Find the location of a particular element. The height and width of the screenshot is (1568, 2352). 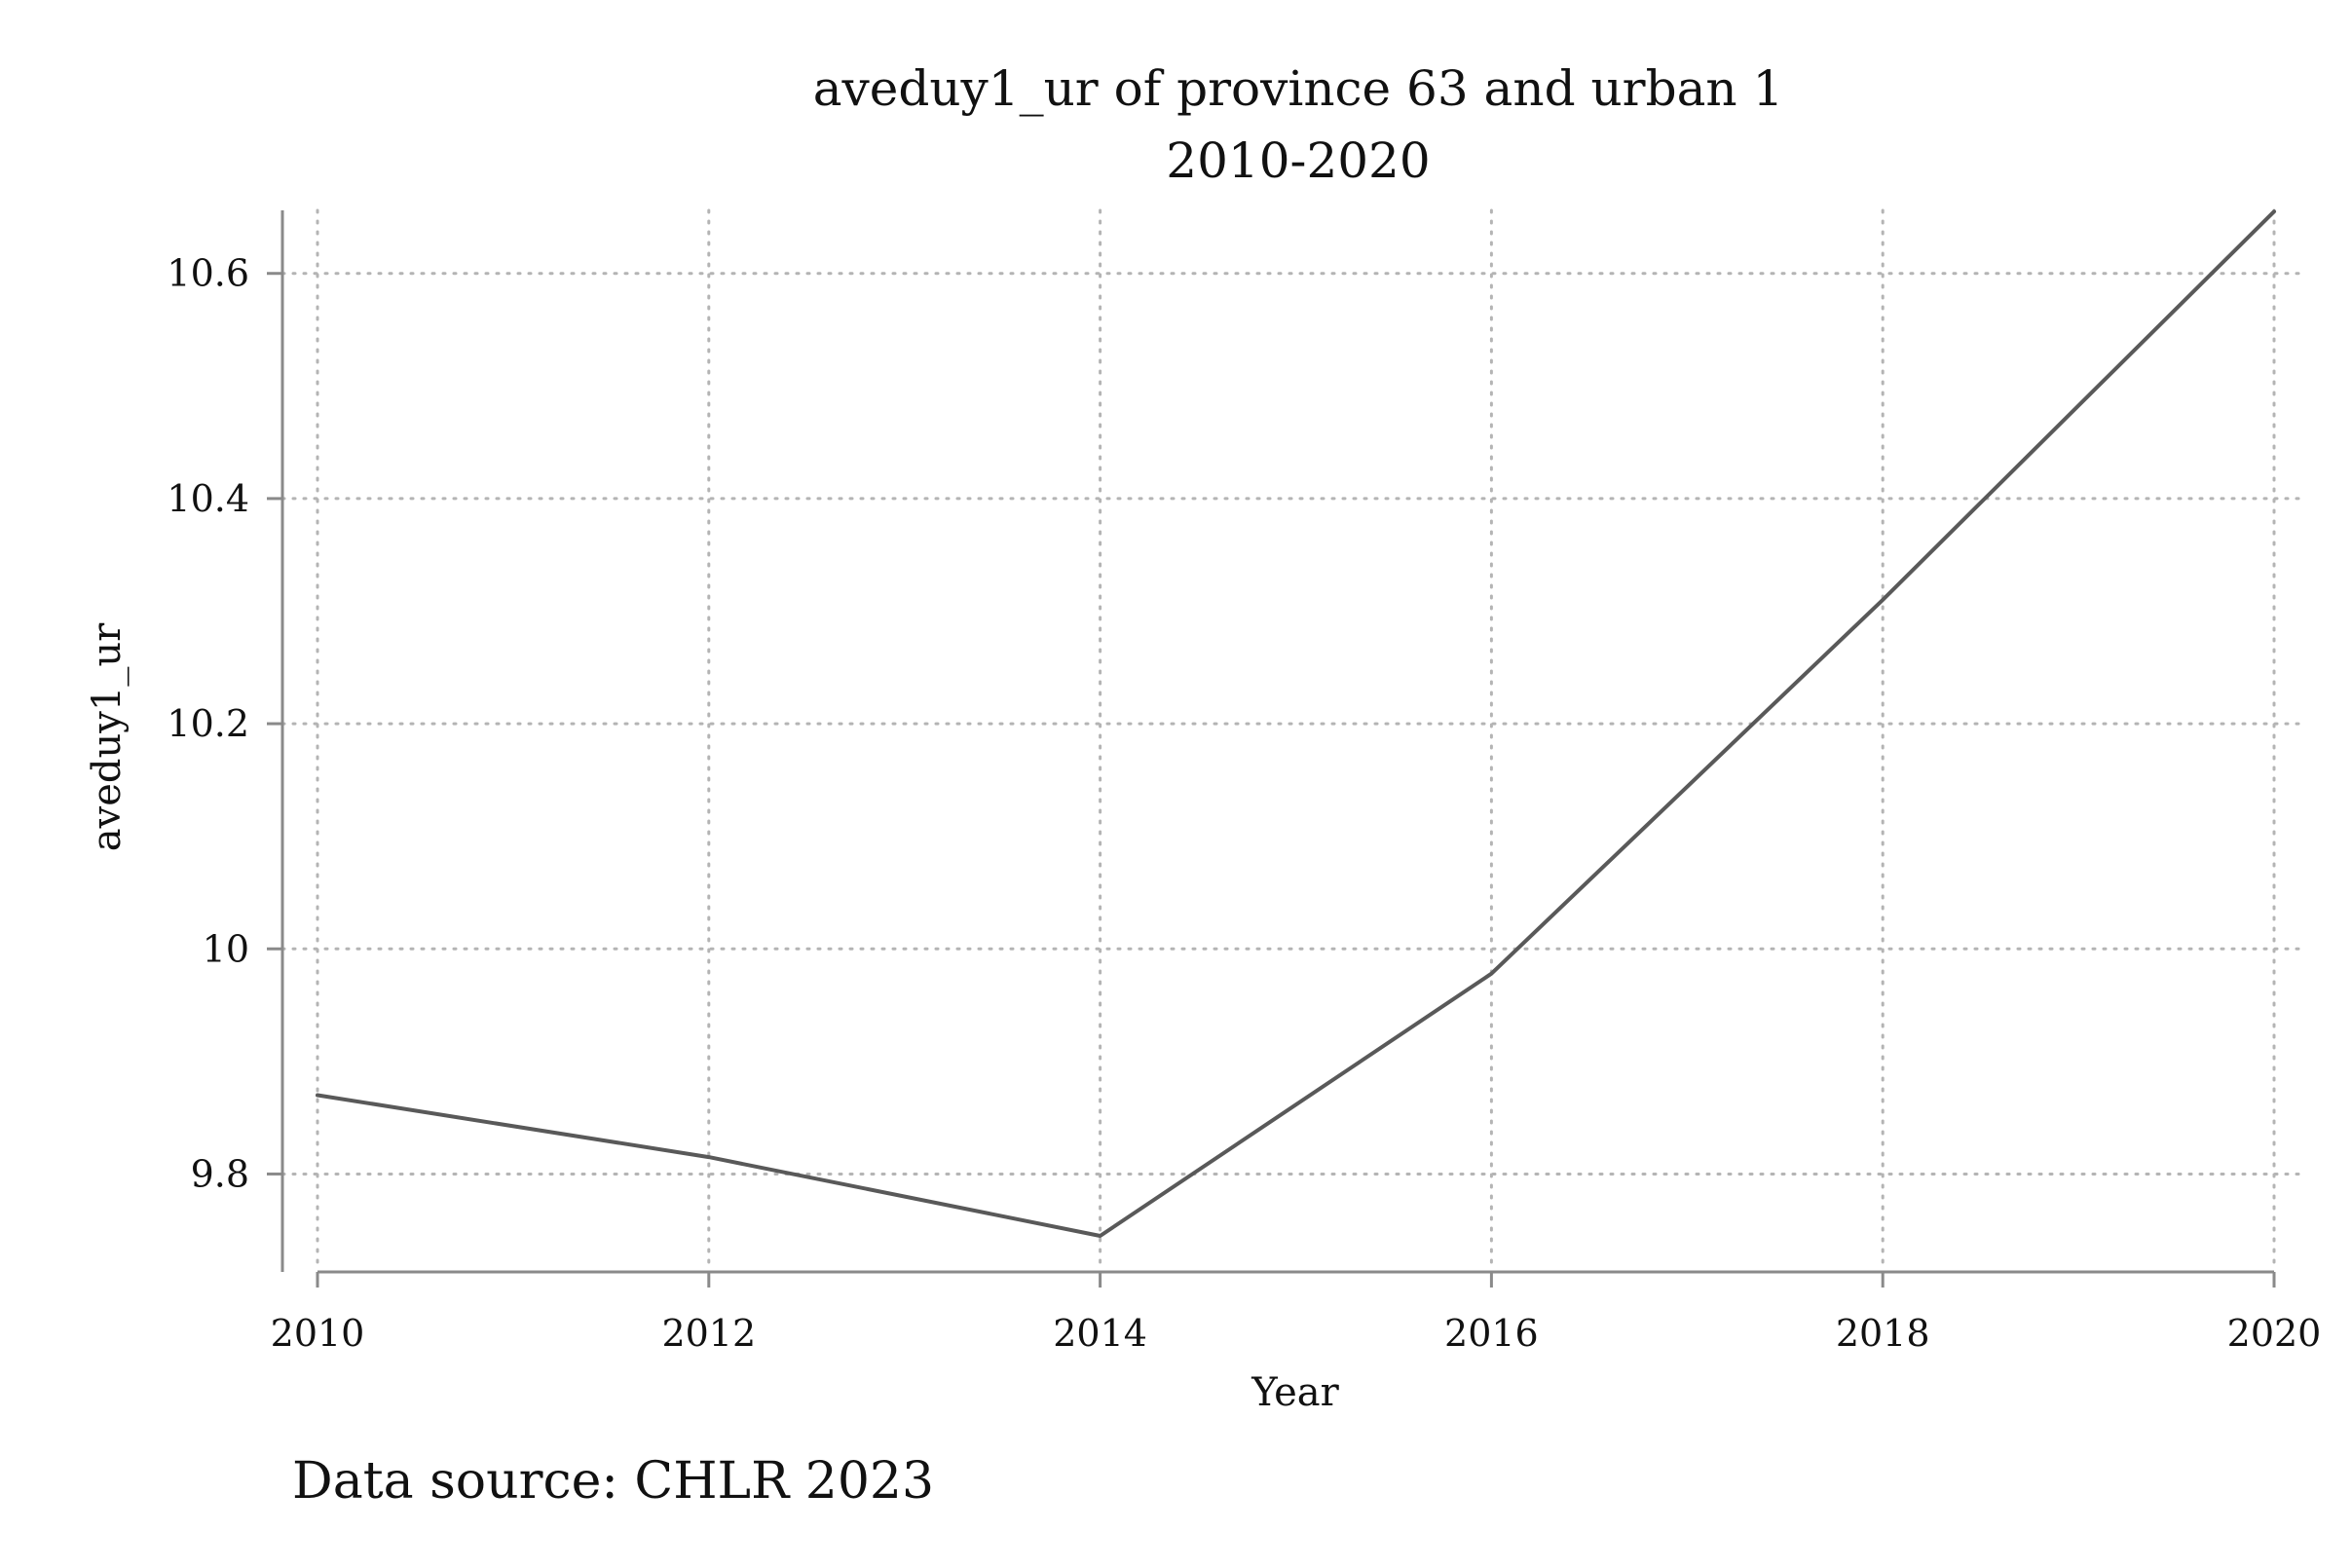

x-tick-label: 2010 is located at coordinates (318, 1333).